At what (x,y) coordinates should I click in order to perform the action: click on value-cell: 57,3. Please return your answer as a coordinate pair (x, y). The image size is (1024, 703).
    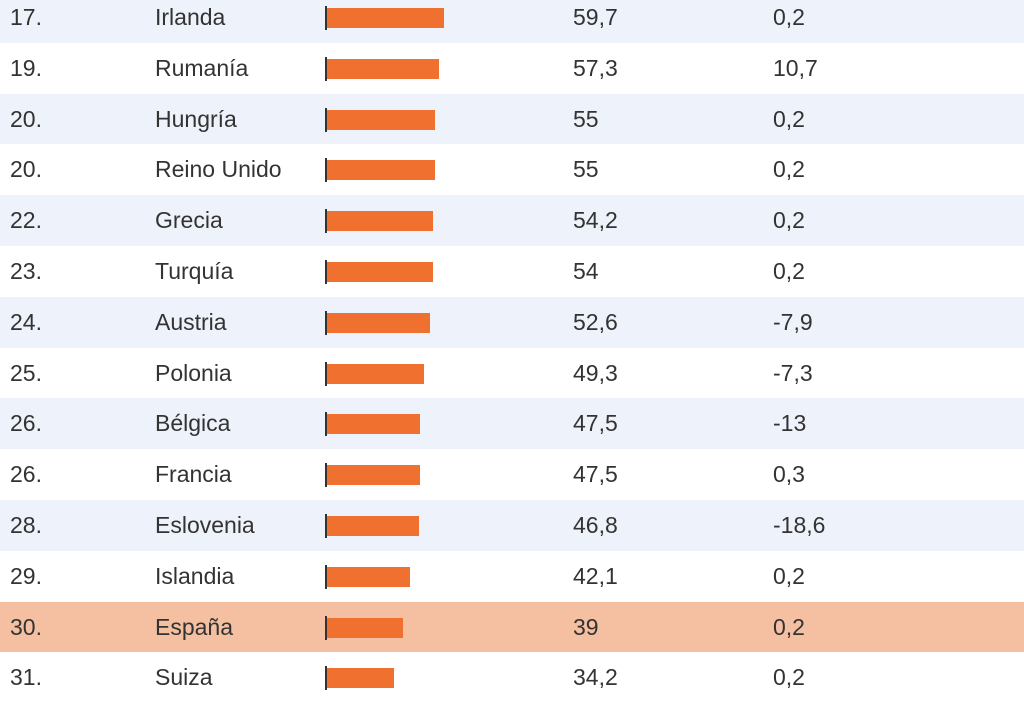
    Looking at the image, I should click on (595, 67).